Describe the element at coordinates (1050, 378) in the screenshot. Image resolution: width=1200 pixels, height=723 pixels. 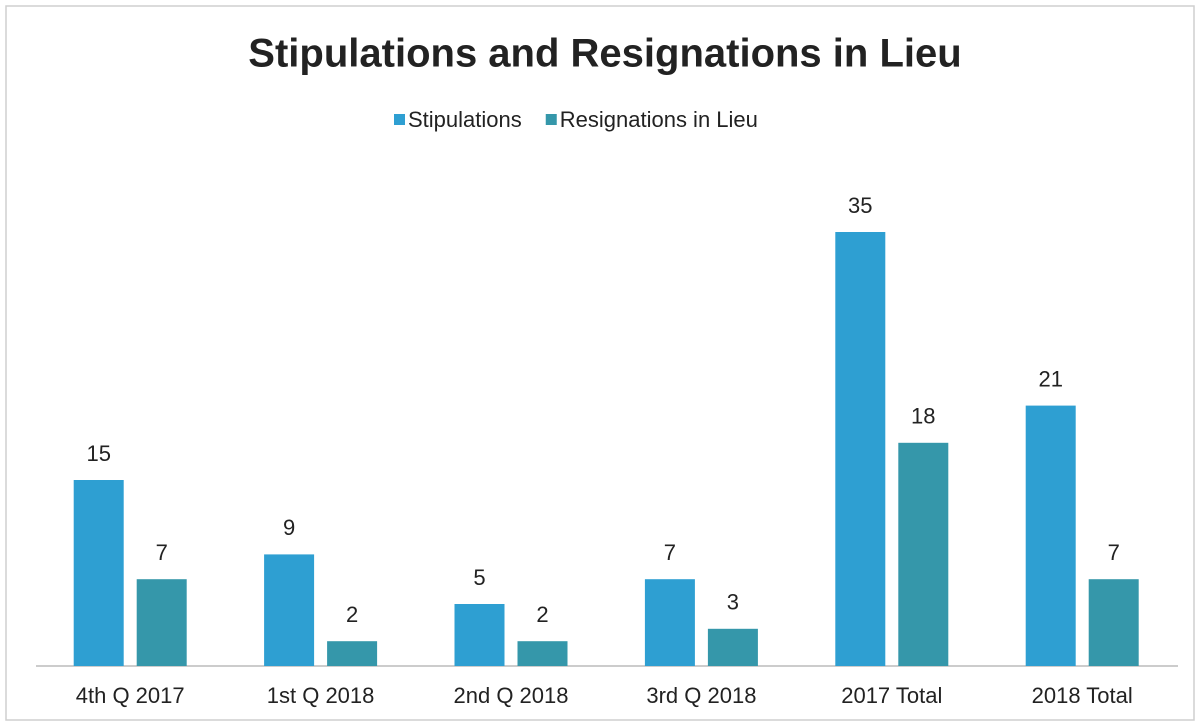
I see `data-label: 21` at that location.